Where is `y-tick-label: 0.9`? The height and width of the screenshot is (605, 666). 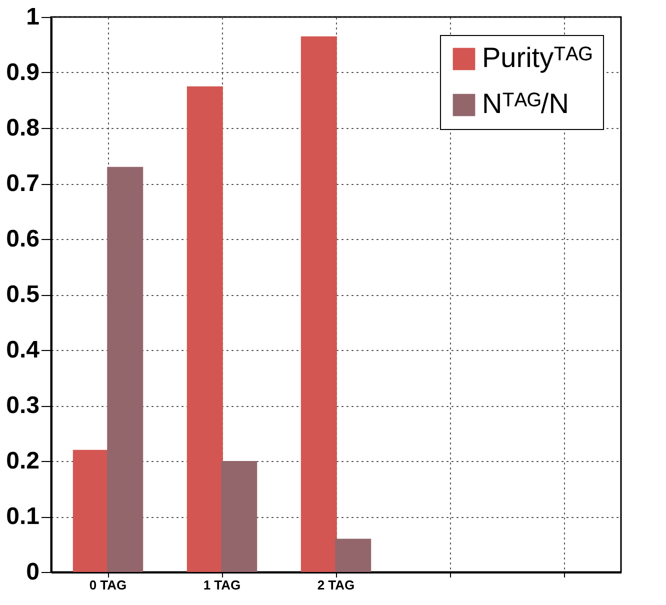
y-tick-label: 0.9 is located at coordinates (23, 72).